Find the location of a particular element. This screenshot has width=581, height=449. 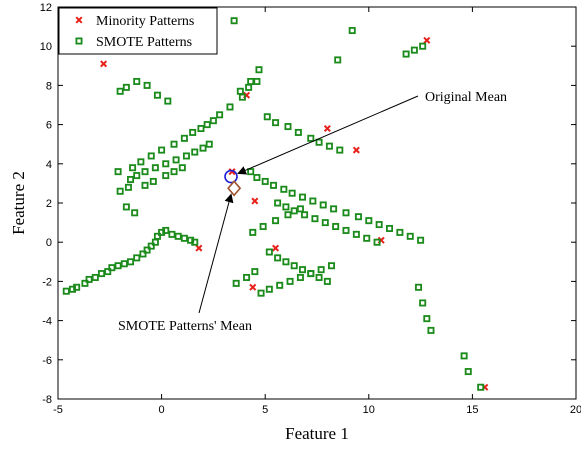

y-tick-label: 10 is located at coordinates (46, 47).